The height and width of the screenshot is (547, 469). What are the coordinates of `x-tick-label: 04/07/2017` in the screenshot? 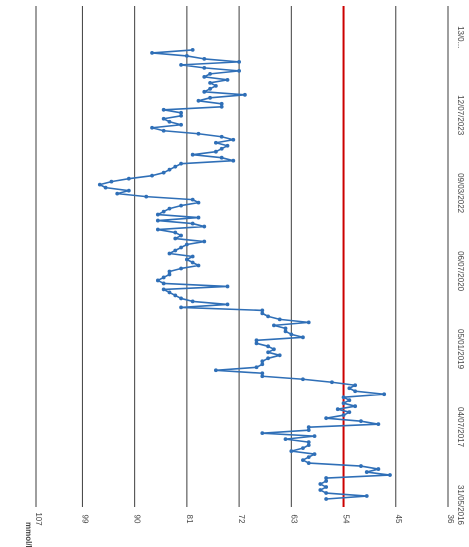 It's located at (460, 427).